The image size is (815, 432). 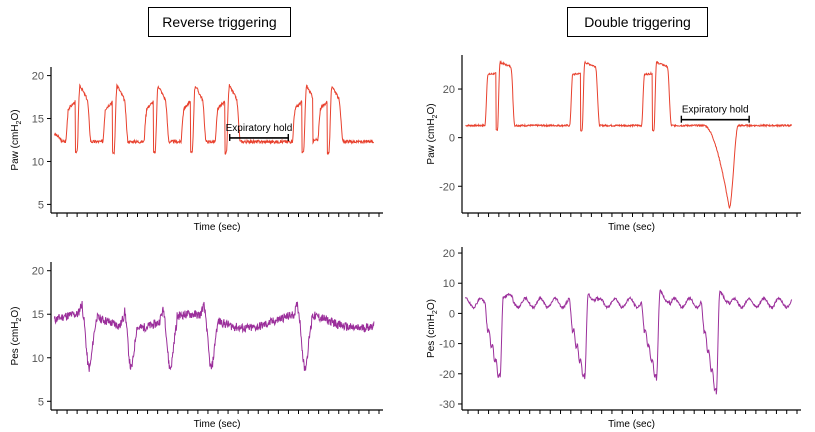 I want to click on left-panel-title: Reverse triggering, so click(x=219, y=22).